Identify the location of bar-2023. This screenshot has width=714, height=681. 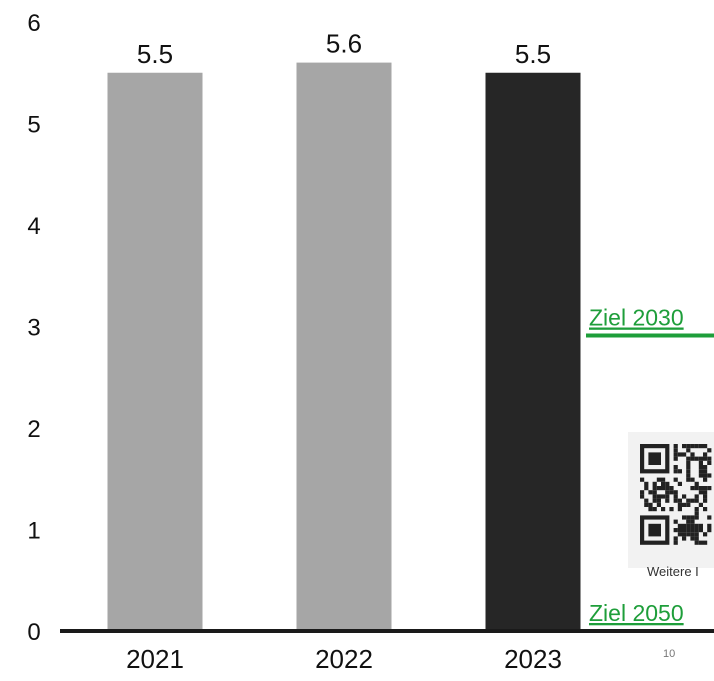
(533, 351).